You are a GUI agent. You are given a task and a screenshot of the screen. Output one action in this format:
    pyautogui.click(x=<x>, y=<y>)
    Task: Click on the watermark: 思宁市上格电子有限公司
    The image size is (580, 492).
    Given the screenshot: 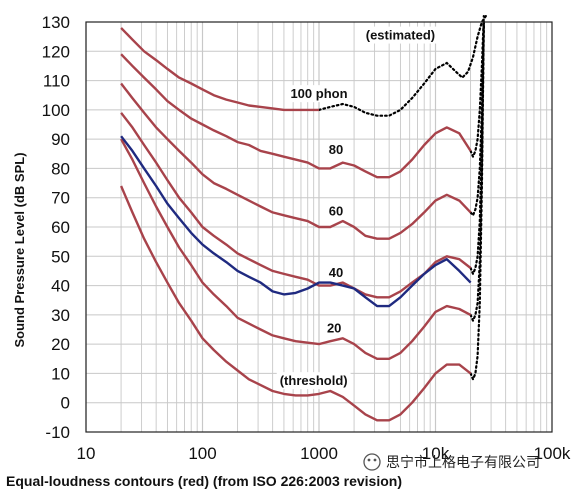 What is the action you would take?
    pyautogui.click(x=451, y=462)
    